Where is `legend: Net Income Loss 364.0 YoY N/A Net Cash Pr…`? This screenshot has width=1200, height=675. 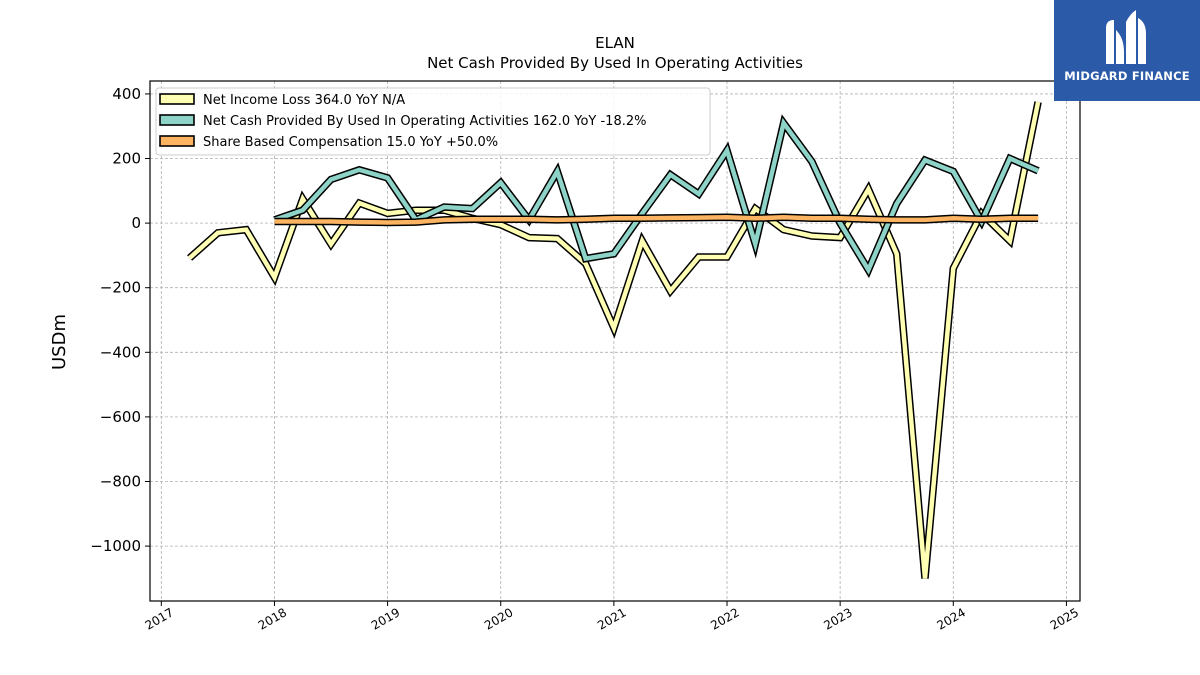 legend: Net Income Loss 364.0 YoY N/A Net Cash Pr… is located at coordinates (433, 121).